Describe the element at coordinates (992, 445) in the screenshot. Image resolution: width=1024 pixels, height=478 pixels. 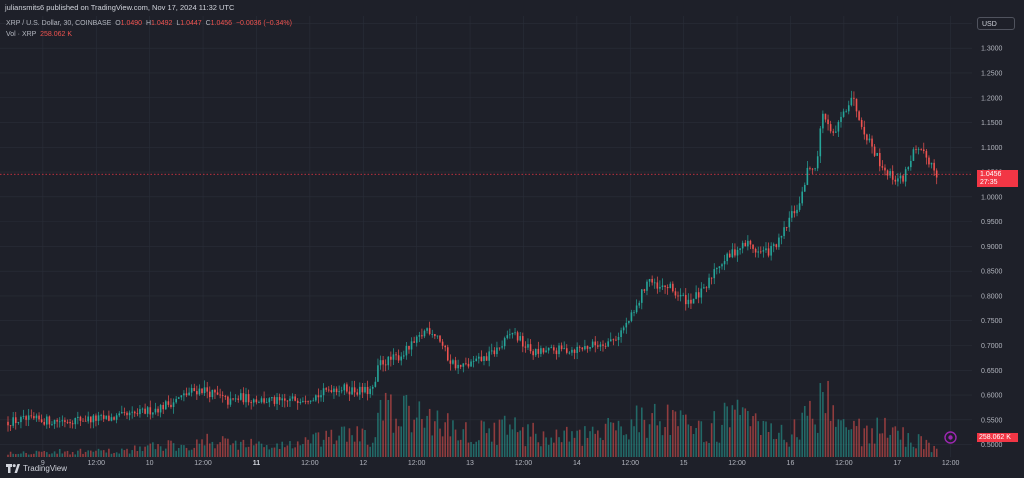
I see `price-tick-label: 0.5000` at that location.